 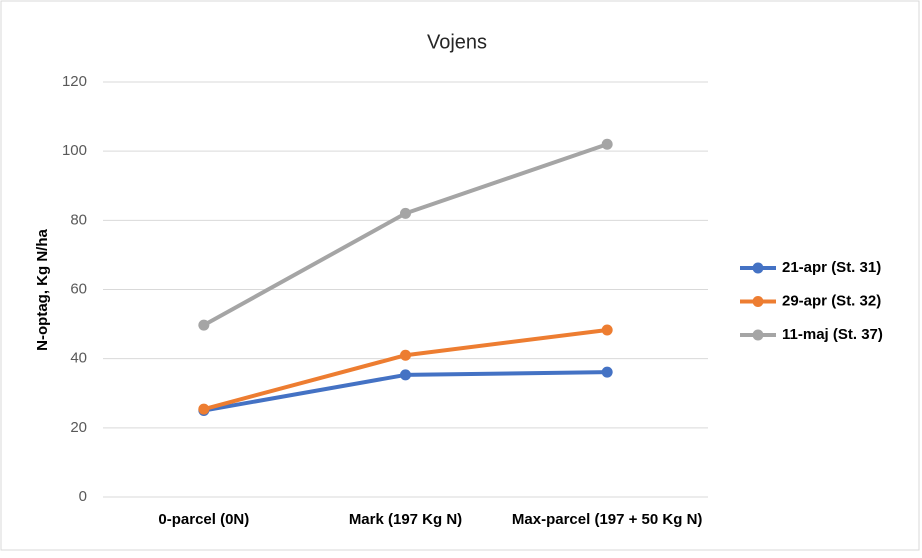 I want to click on y-tick-label: 80, so click(x=78, y=219).